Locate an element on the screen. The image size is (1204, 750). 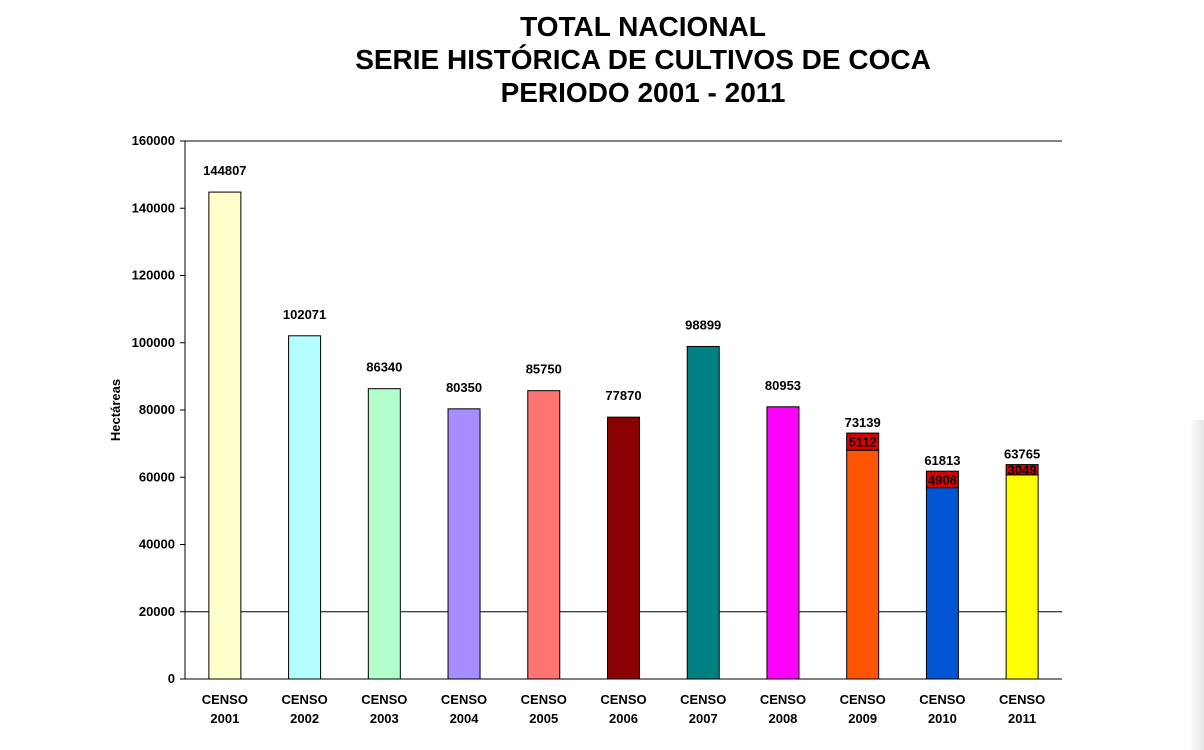
category-label: 2005 is located at coordinates (543, 718).